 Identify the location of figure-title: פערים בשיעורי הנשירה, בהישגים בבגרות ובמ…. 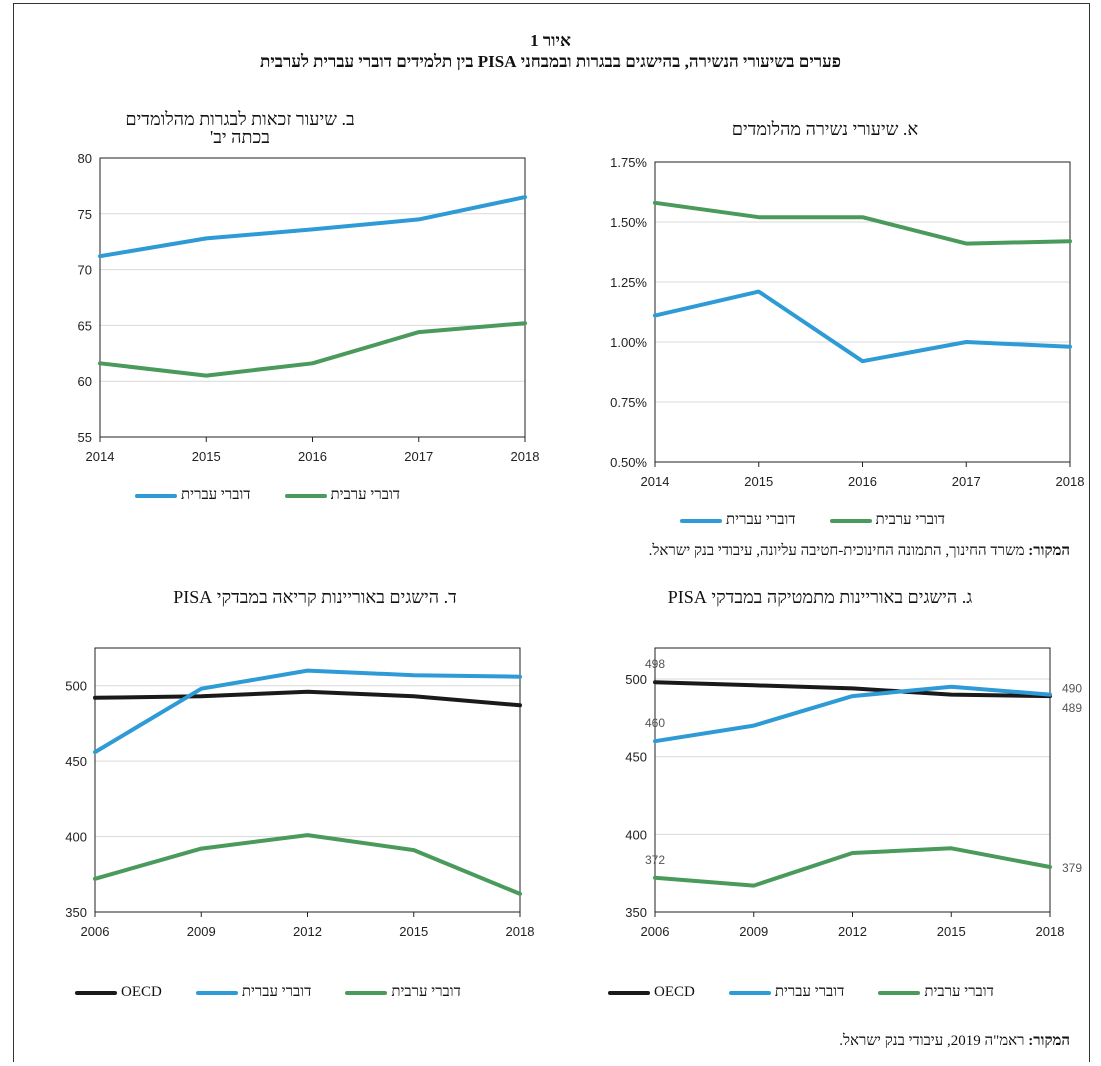
(550, 61).